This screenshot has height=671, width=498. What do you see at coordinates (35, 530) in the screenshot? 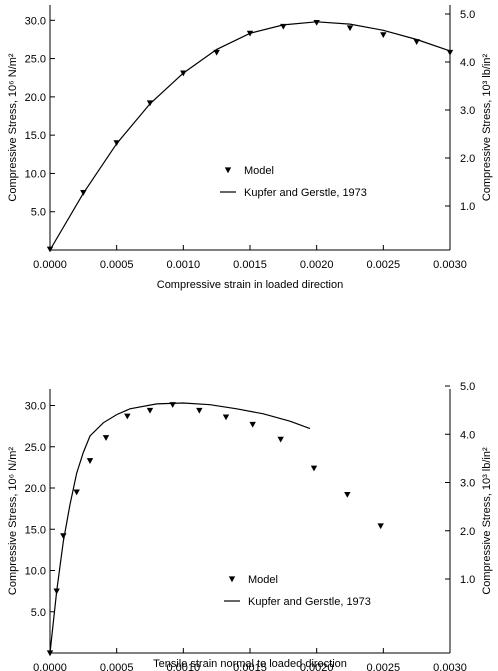
I see `chart2-y-left-tick-label: 15.0` at bounding box center [35, 530].